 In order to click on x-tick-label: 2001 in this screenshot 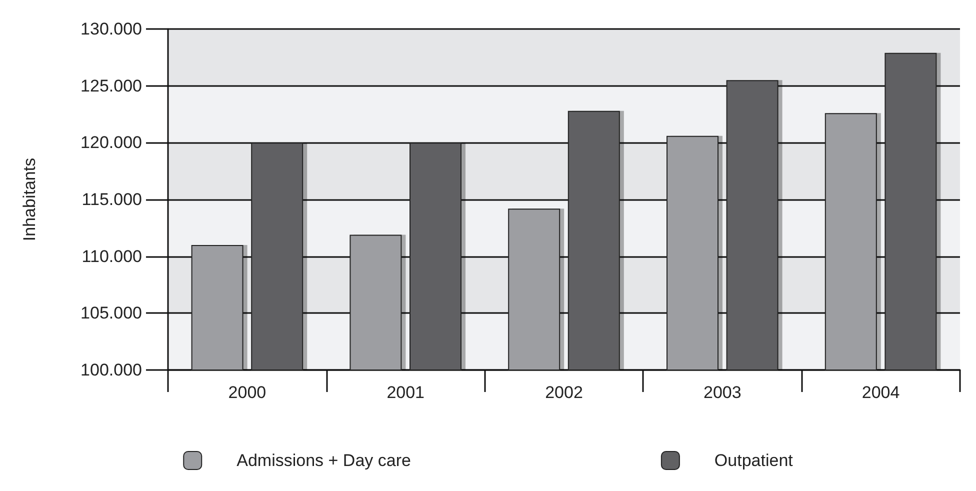, I will do `click(405, 392)`.